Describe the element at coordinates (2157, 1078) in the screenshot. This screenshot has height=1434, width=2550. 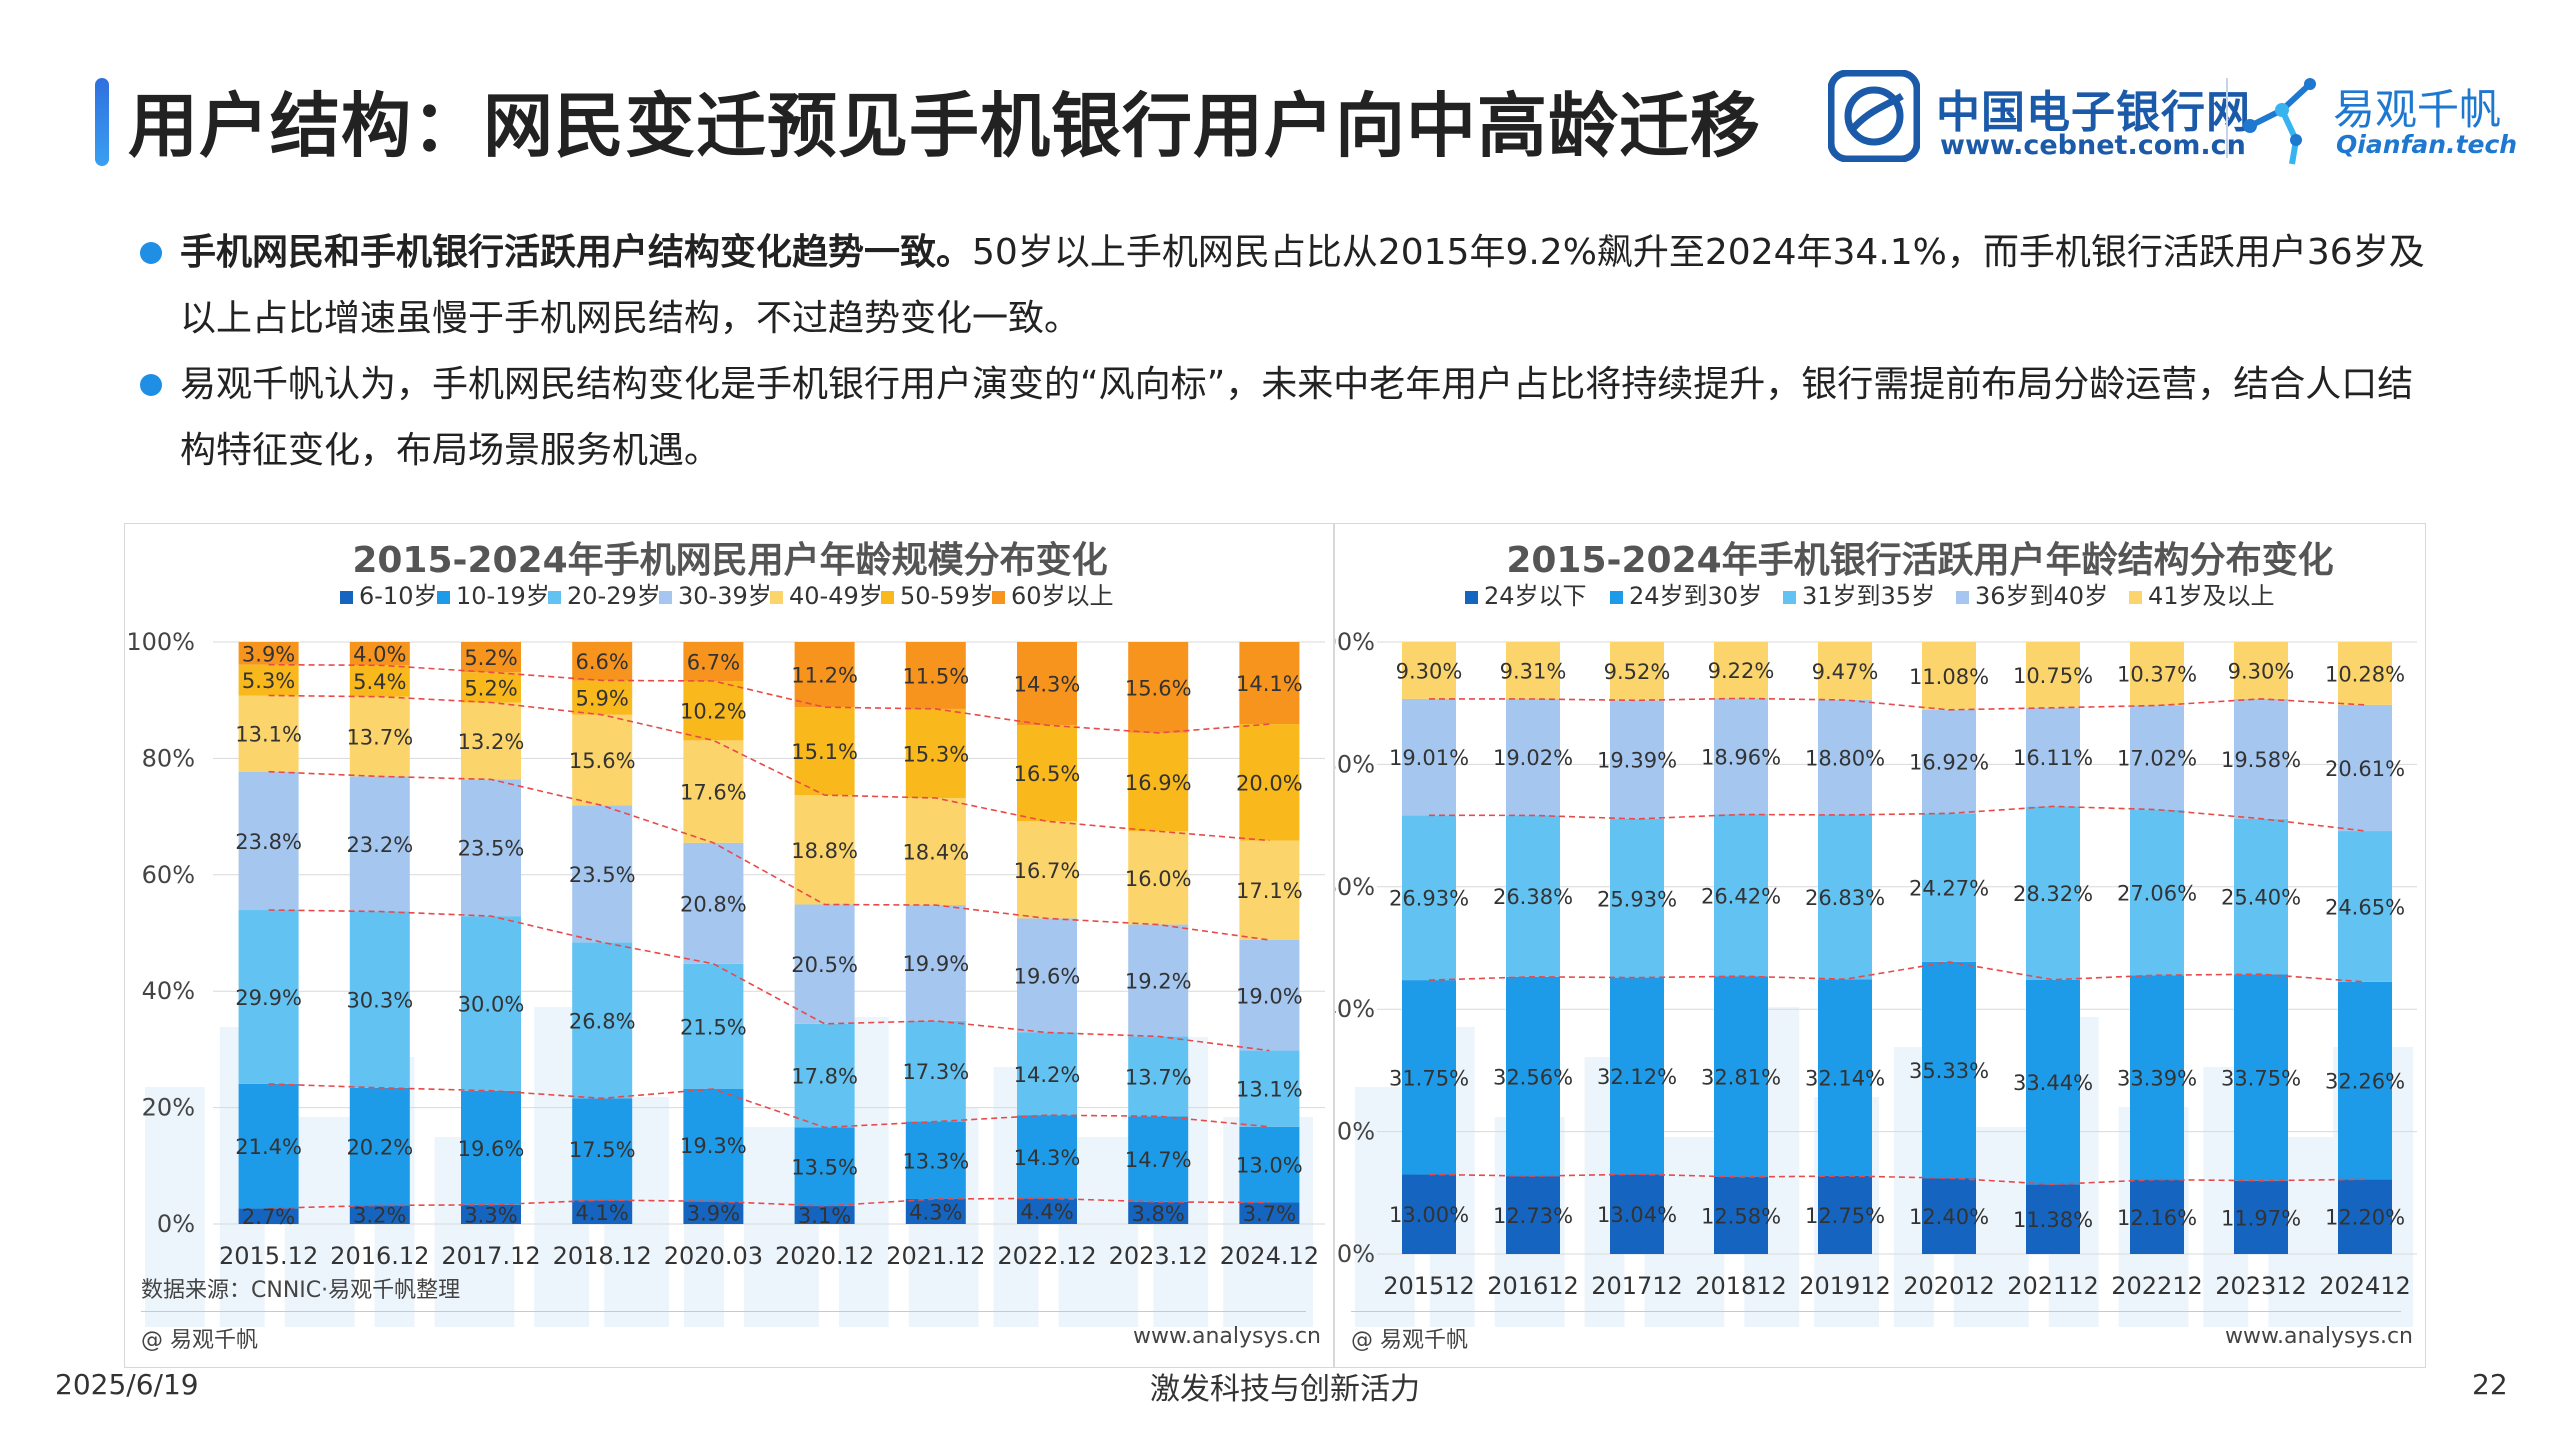
I see `data-label: 33.39%` at that location.